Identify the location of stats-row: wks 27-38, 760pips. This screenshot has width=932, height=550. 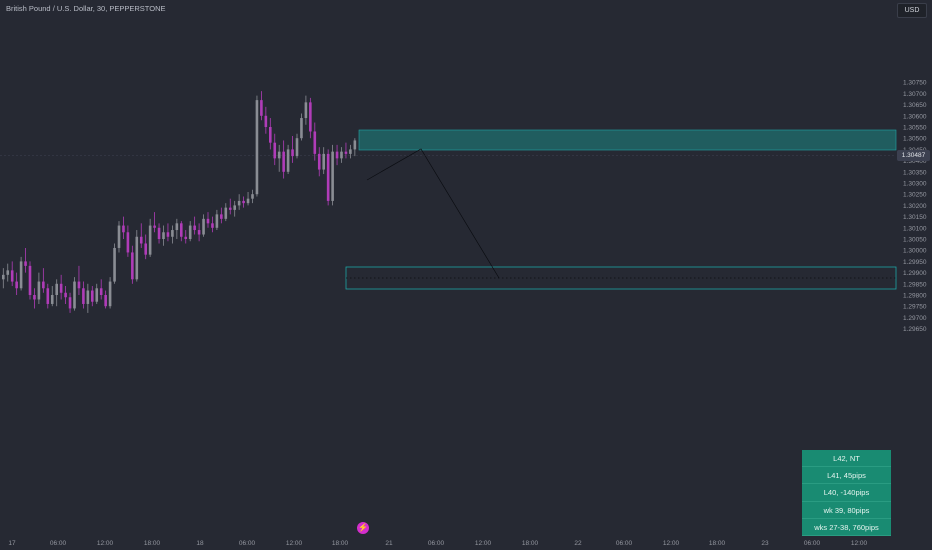
(846, 527).